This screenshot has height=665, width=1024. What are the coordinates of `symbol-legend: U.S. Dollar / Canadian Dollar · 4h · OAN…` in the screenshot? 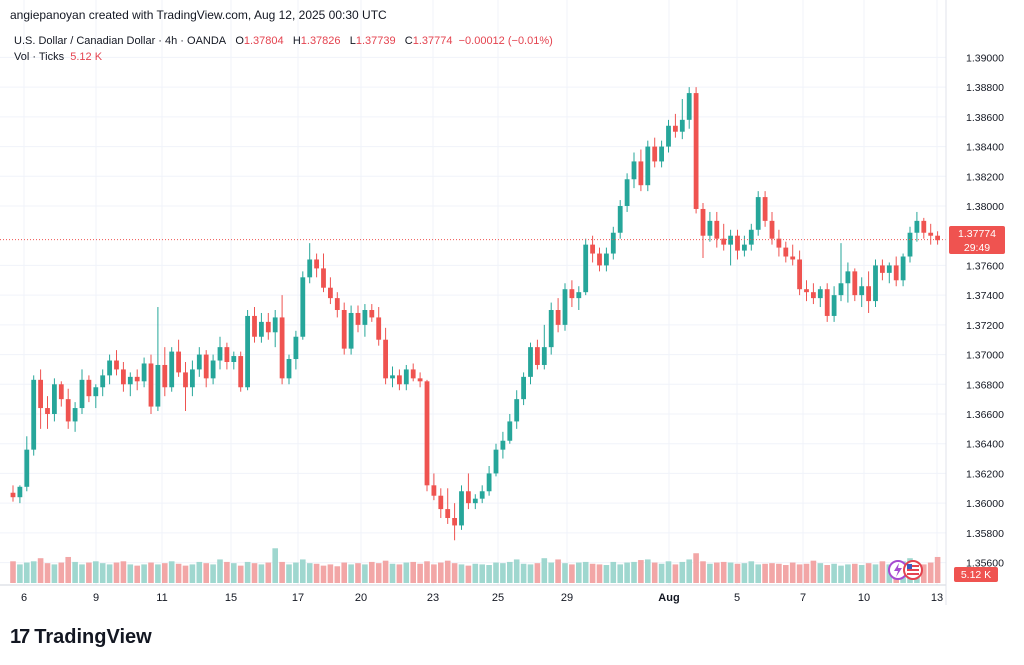 It's located at (283, 41).